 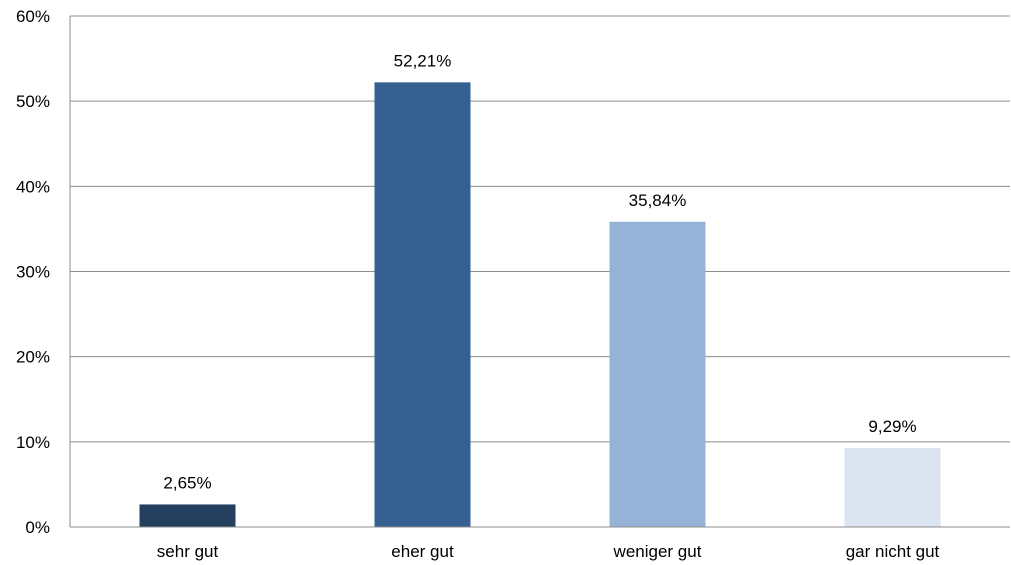 What do you see at coordinates (548, 551) in the screenshot?
I see `x-axis-category-labels: sehr gut eher gut weniger gut gar nicht gut` at bounding box center [548, 551].